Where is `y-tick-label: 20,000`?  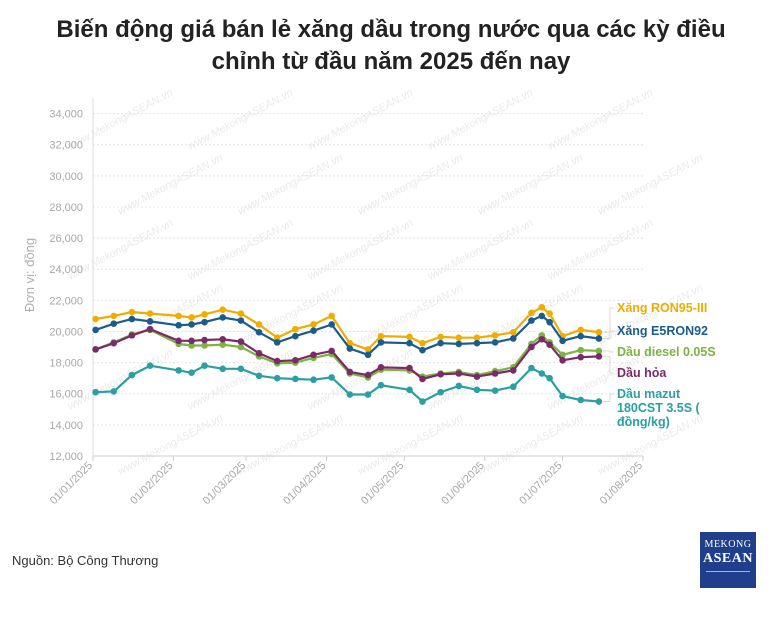 y-tick-label: 20,000 is located at coordinates (66, 332).